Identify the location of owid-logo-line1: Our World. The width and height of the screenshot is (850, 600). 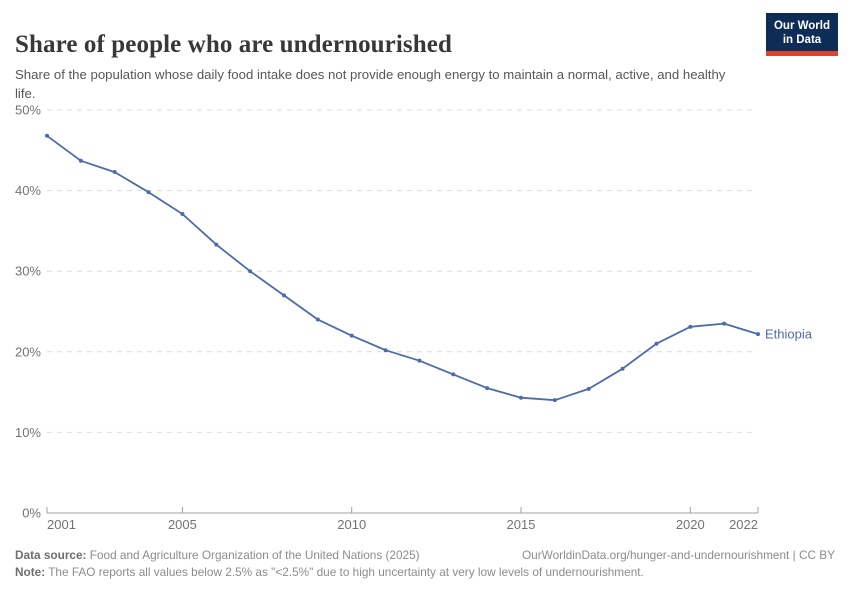
(801, 26).